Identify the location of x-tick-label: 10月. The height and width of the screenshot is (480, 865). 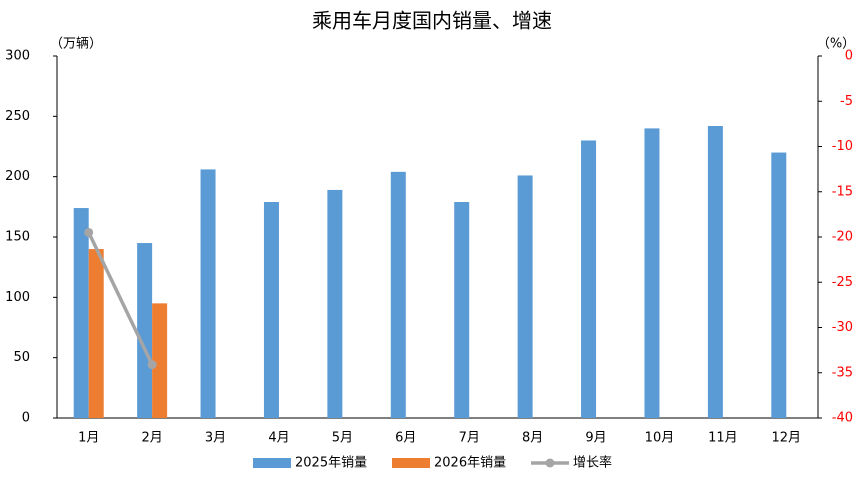
(660, 438).